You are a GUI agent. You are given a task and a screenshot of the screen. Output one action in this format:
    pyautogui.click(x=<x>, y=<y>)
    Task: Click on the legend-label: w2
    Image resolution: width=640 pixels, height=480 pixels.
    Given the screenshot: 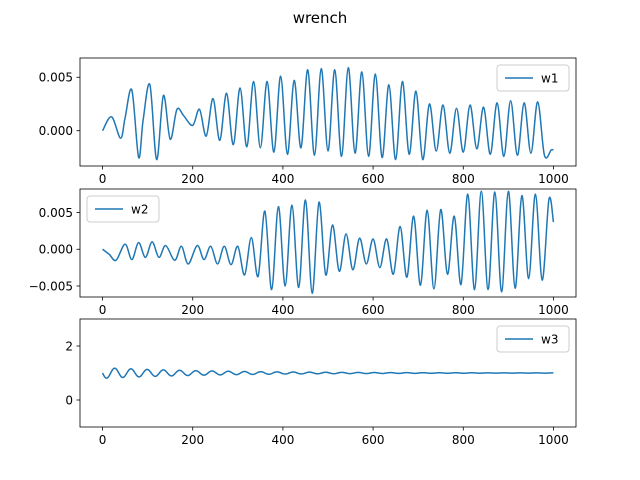 What is the action you would take?
    pyautogui.click(x=139, y=210)
    